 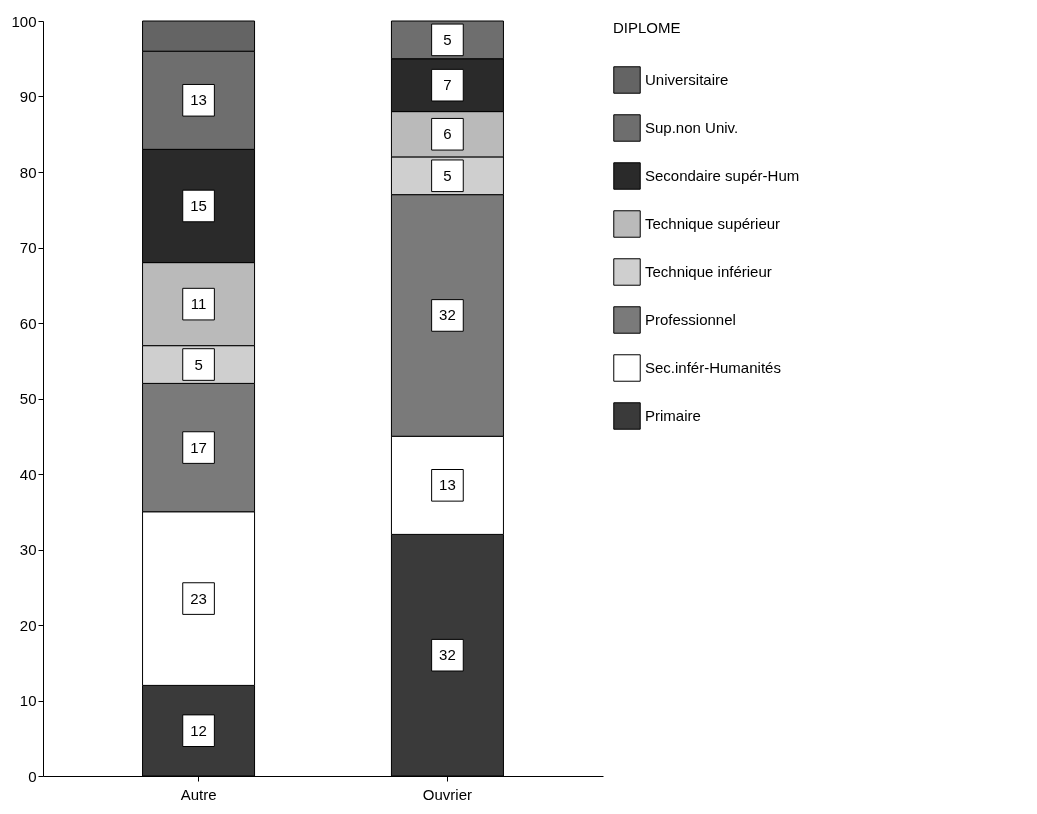 What do you see at coordinates (722, 175) in the screenshot?
I see `legend-label: Secondaire supér-Hum` at bounding box center [722, 175].